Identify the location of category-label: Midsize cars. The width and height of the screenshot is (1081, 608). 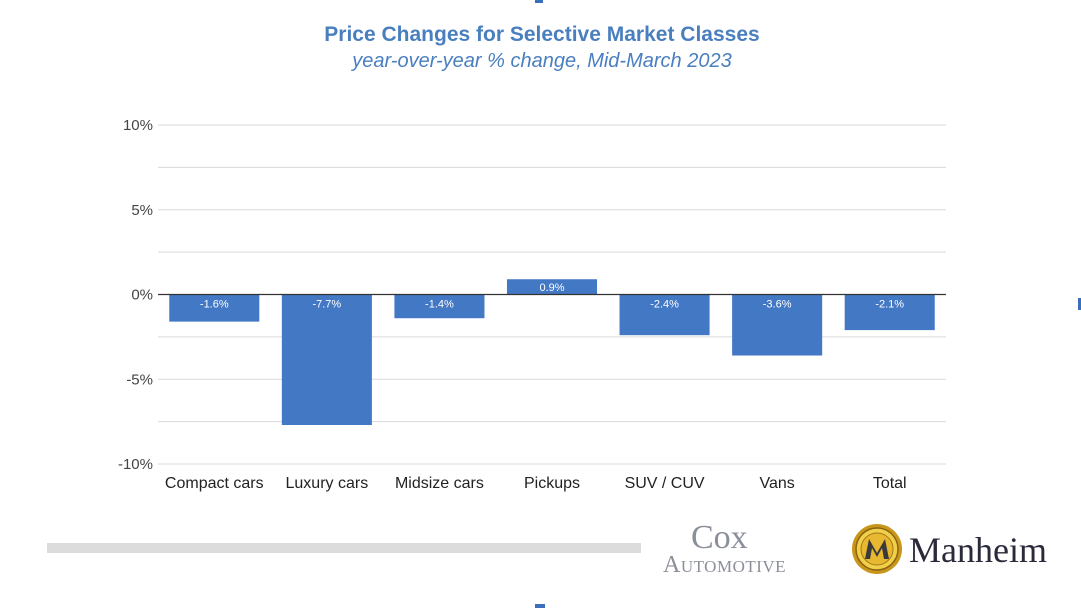
(439, 483).